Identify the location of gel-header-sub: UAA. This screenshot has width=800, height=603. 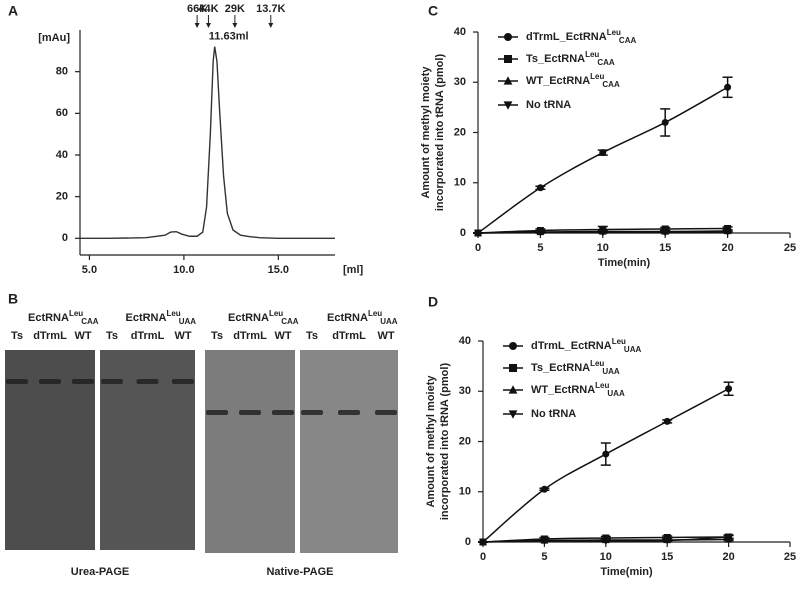
(188, 321).